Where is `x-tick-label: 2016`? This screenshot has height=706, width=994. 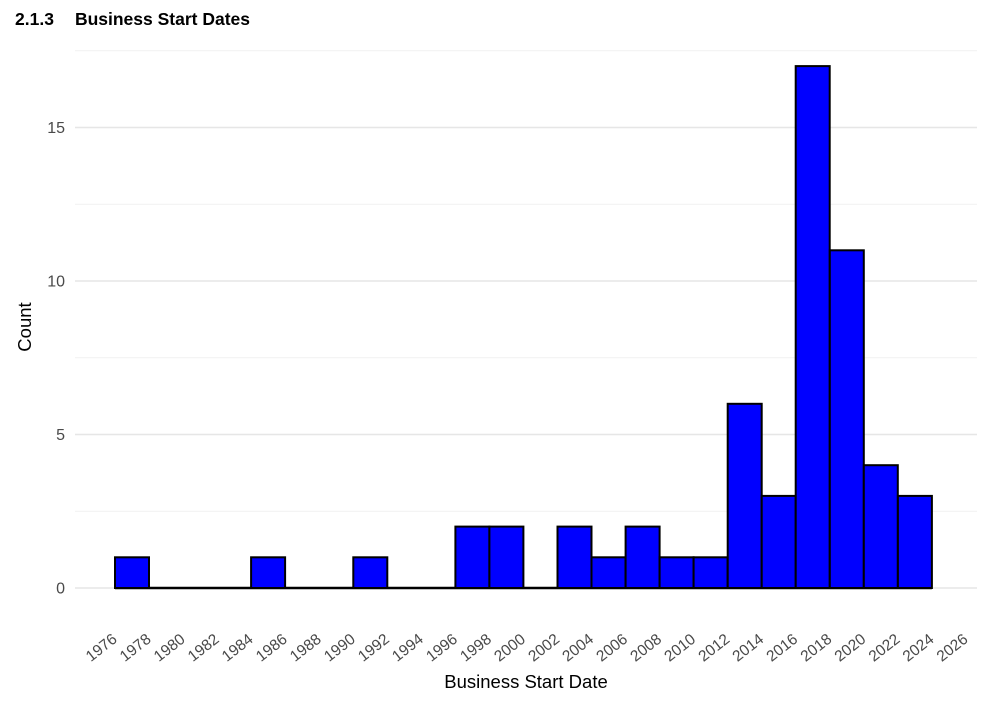 x-tick-label: 2016 is located at coordinates (783, 648).